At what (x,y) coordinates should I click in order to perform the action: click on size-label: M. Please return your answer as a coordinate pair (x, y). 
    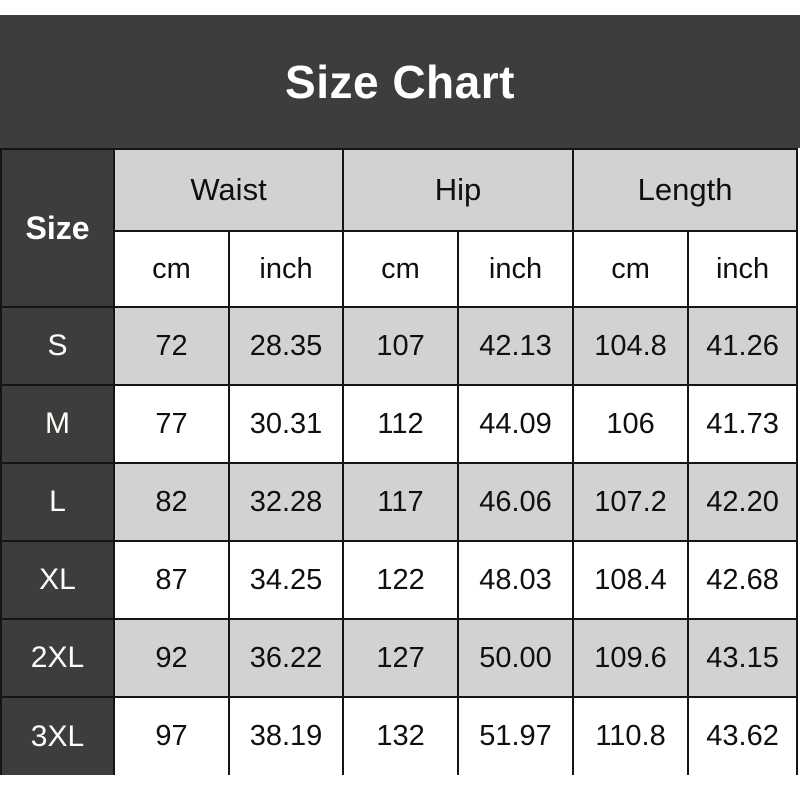
    Looking at the image, I should click on (57, 424).